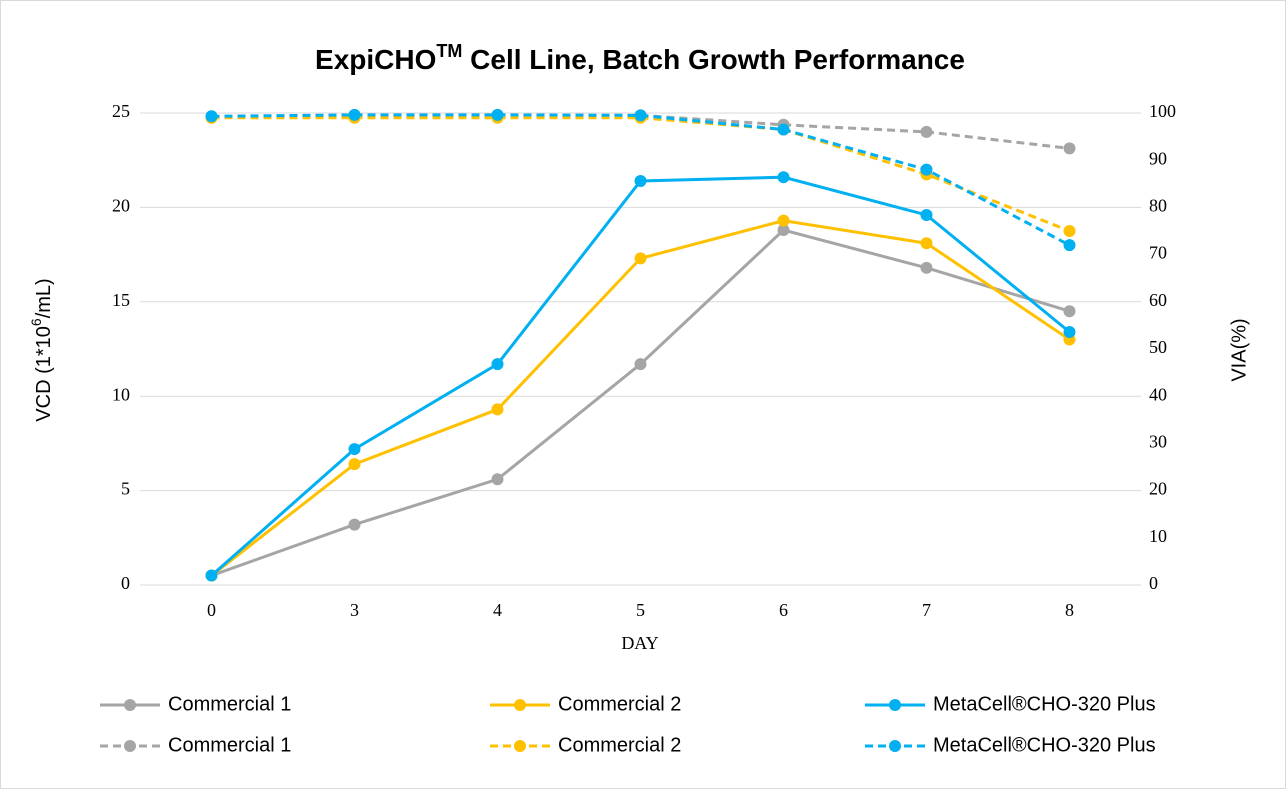  What do you see at coordinates (36, 322) in the screenshot?
I see `label-superscript: 6` at bounding box center [36, 322].